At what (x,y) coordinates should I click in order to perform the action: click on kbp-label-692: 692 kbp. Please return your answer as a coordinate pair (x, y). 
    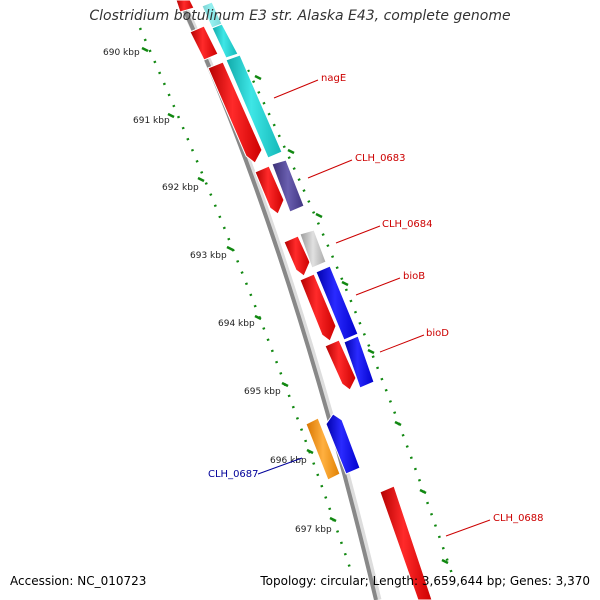
    Looking at the image, I should click on (180, 188).